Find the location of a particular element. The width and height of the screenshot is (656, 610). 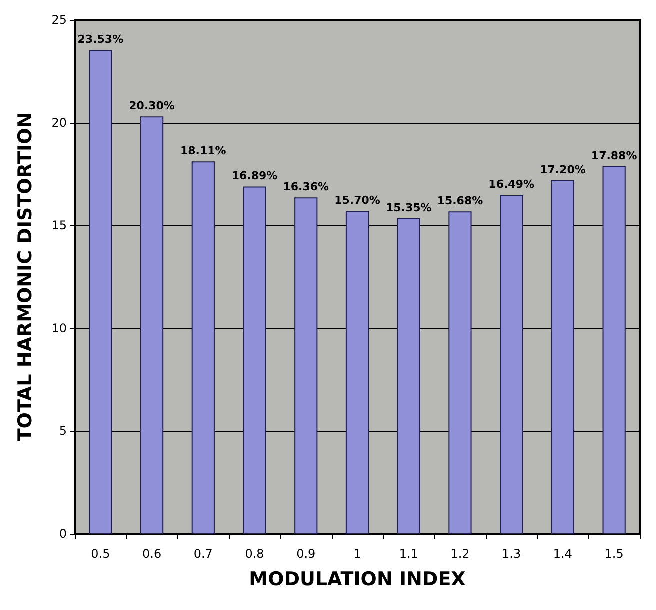

x-tick-label: 1.1 is located at coordinates (408, 554).